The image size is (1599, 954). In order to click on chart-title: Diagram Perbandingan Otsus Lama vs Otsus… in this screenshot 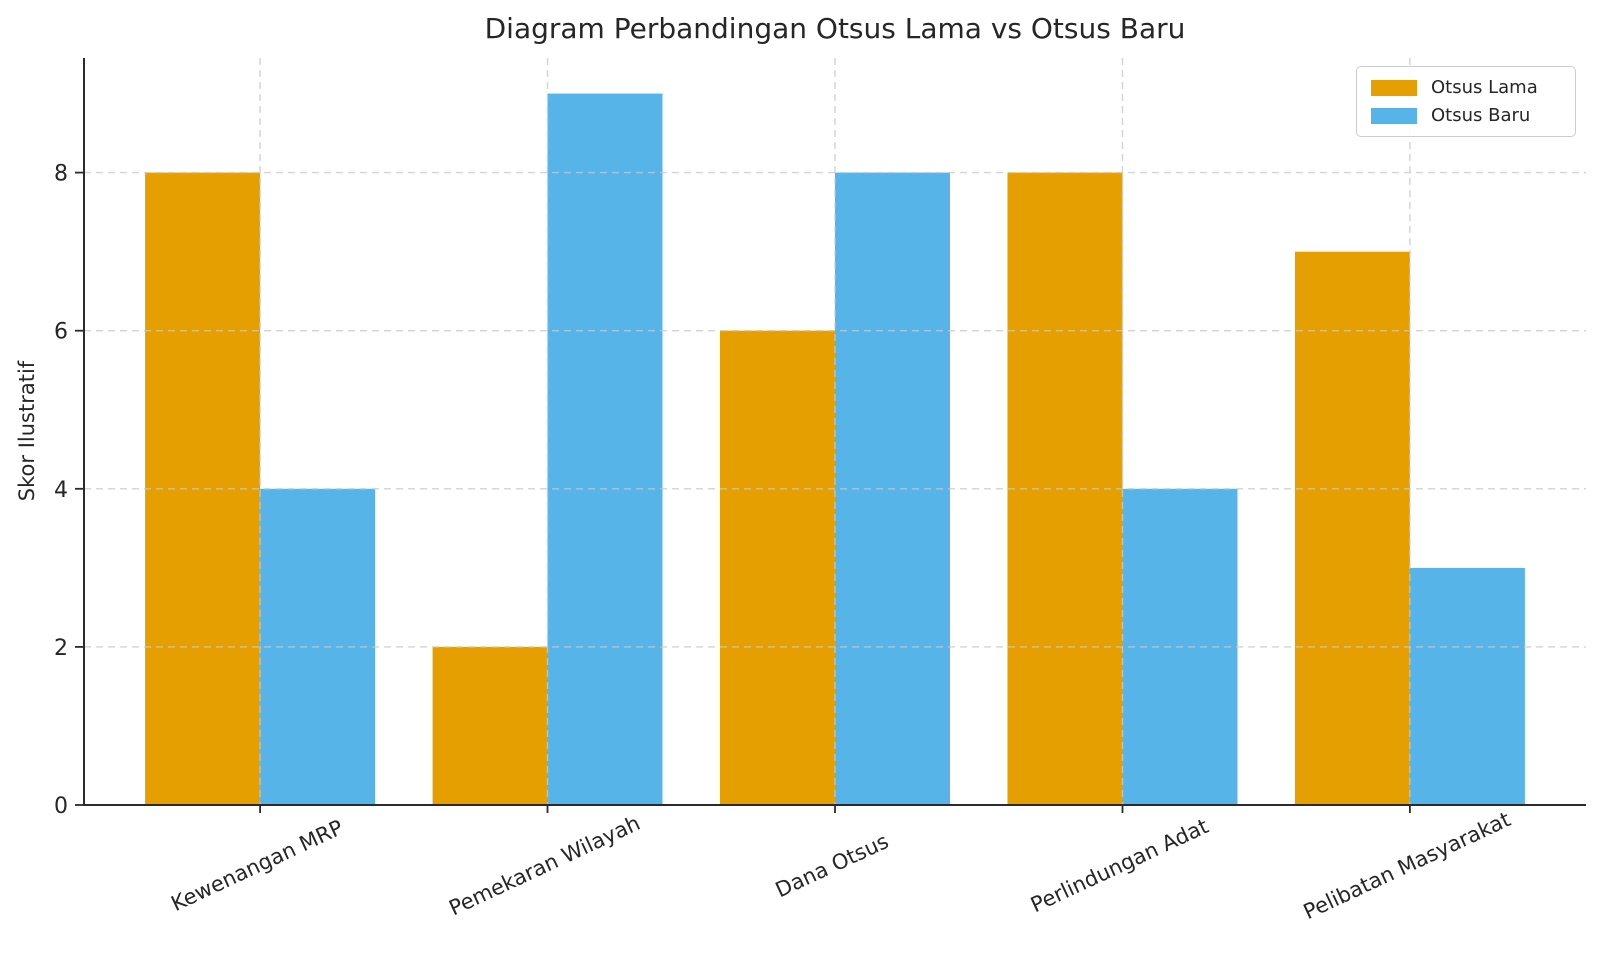, I will do `click(835, 28)`.